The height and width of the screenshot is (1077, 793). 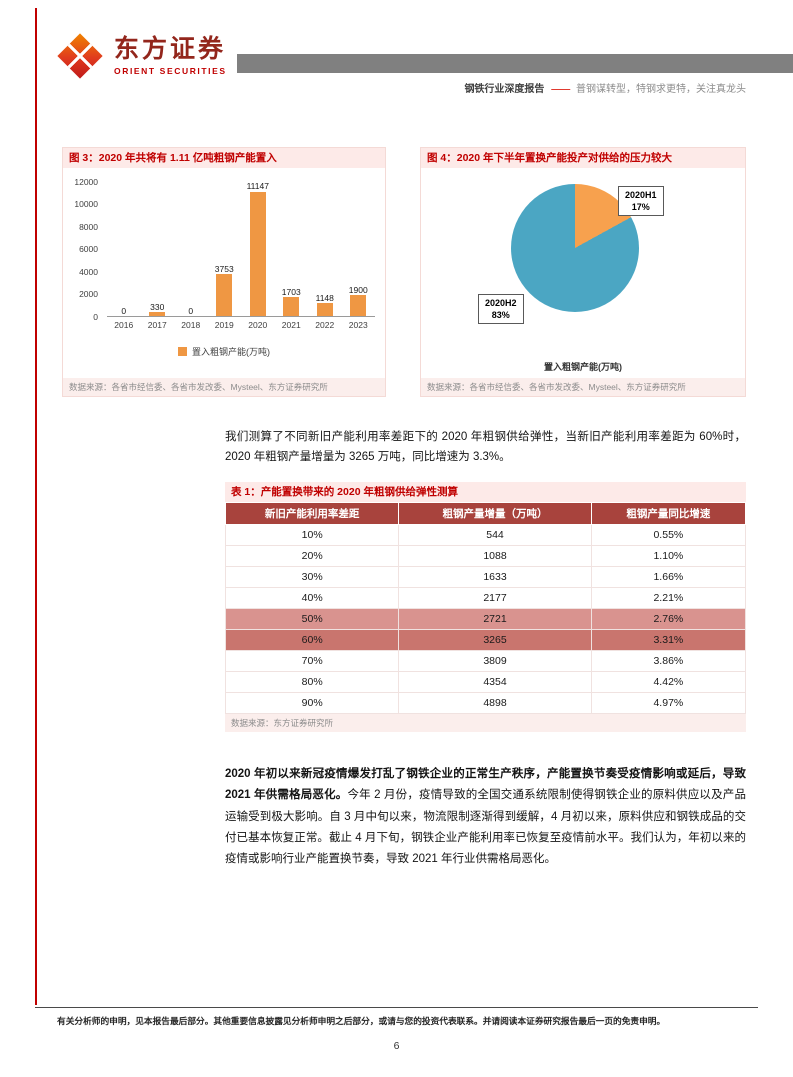 I want to click on report-subtitle: 普钢谋转型，特钢求更特，关注真龙头, so click(x=661, y=89).